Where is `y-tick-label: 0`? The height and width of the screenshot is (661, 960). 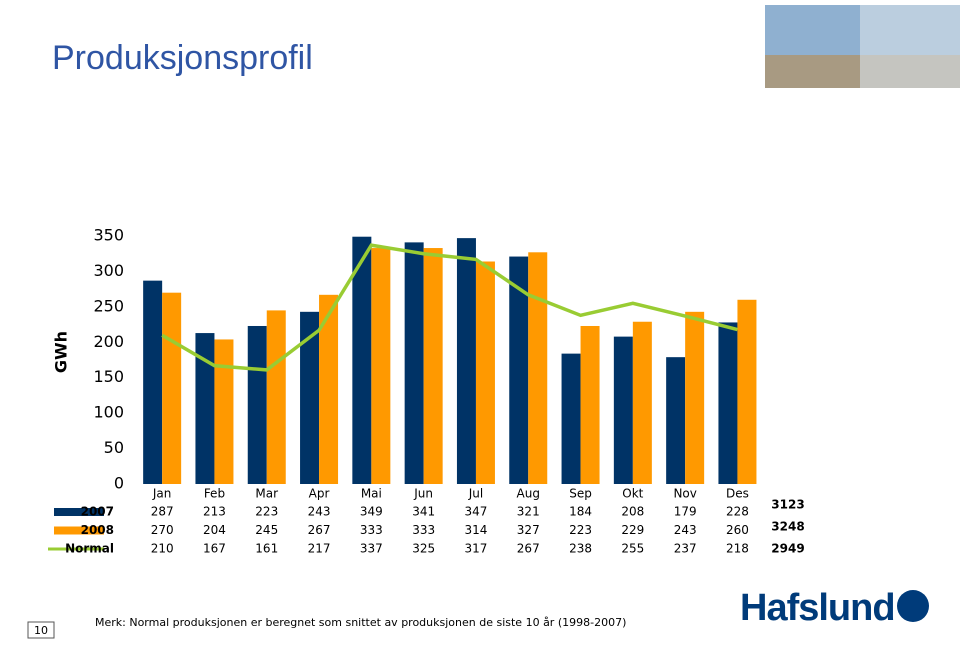 y-tick-label: 0 is located at coordinates (119, 483).